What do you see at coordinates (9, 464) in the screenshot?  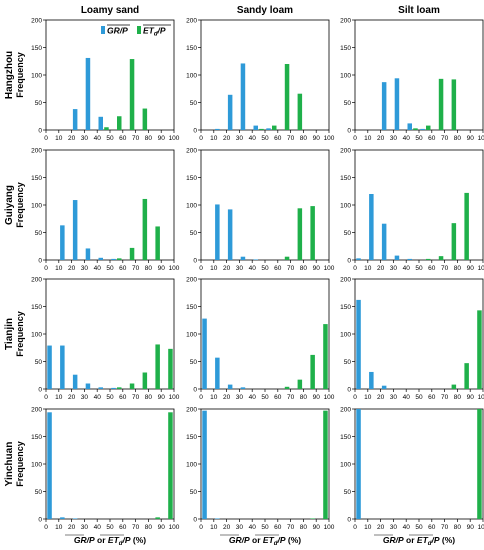 I see `row-label: Yinchuan` at bounding box center [9, 464].